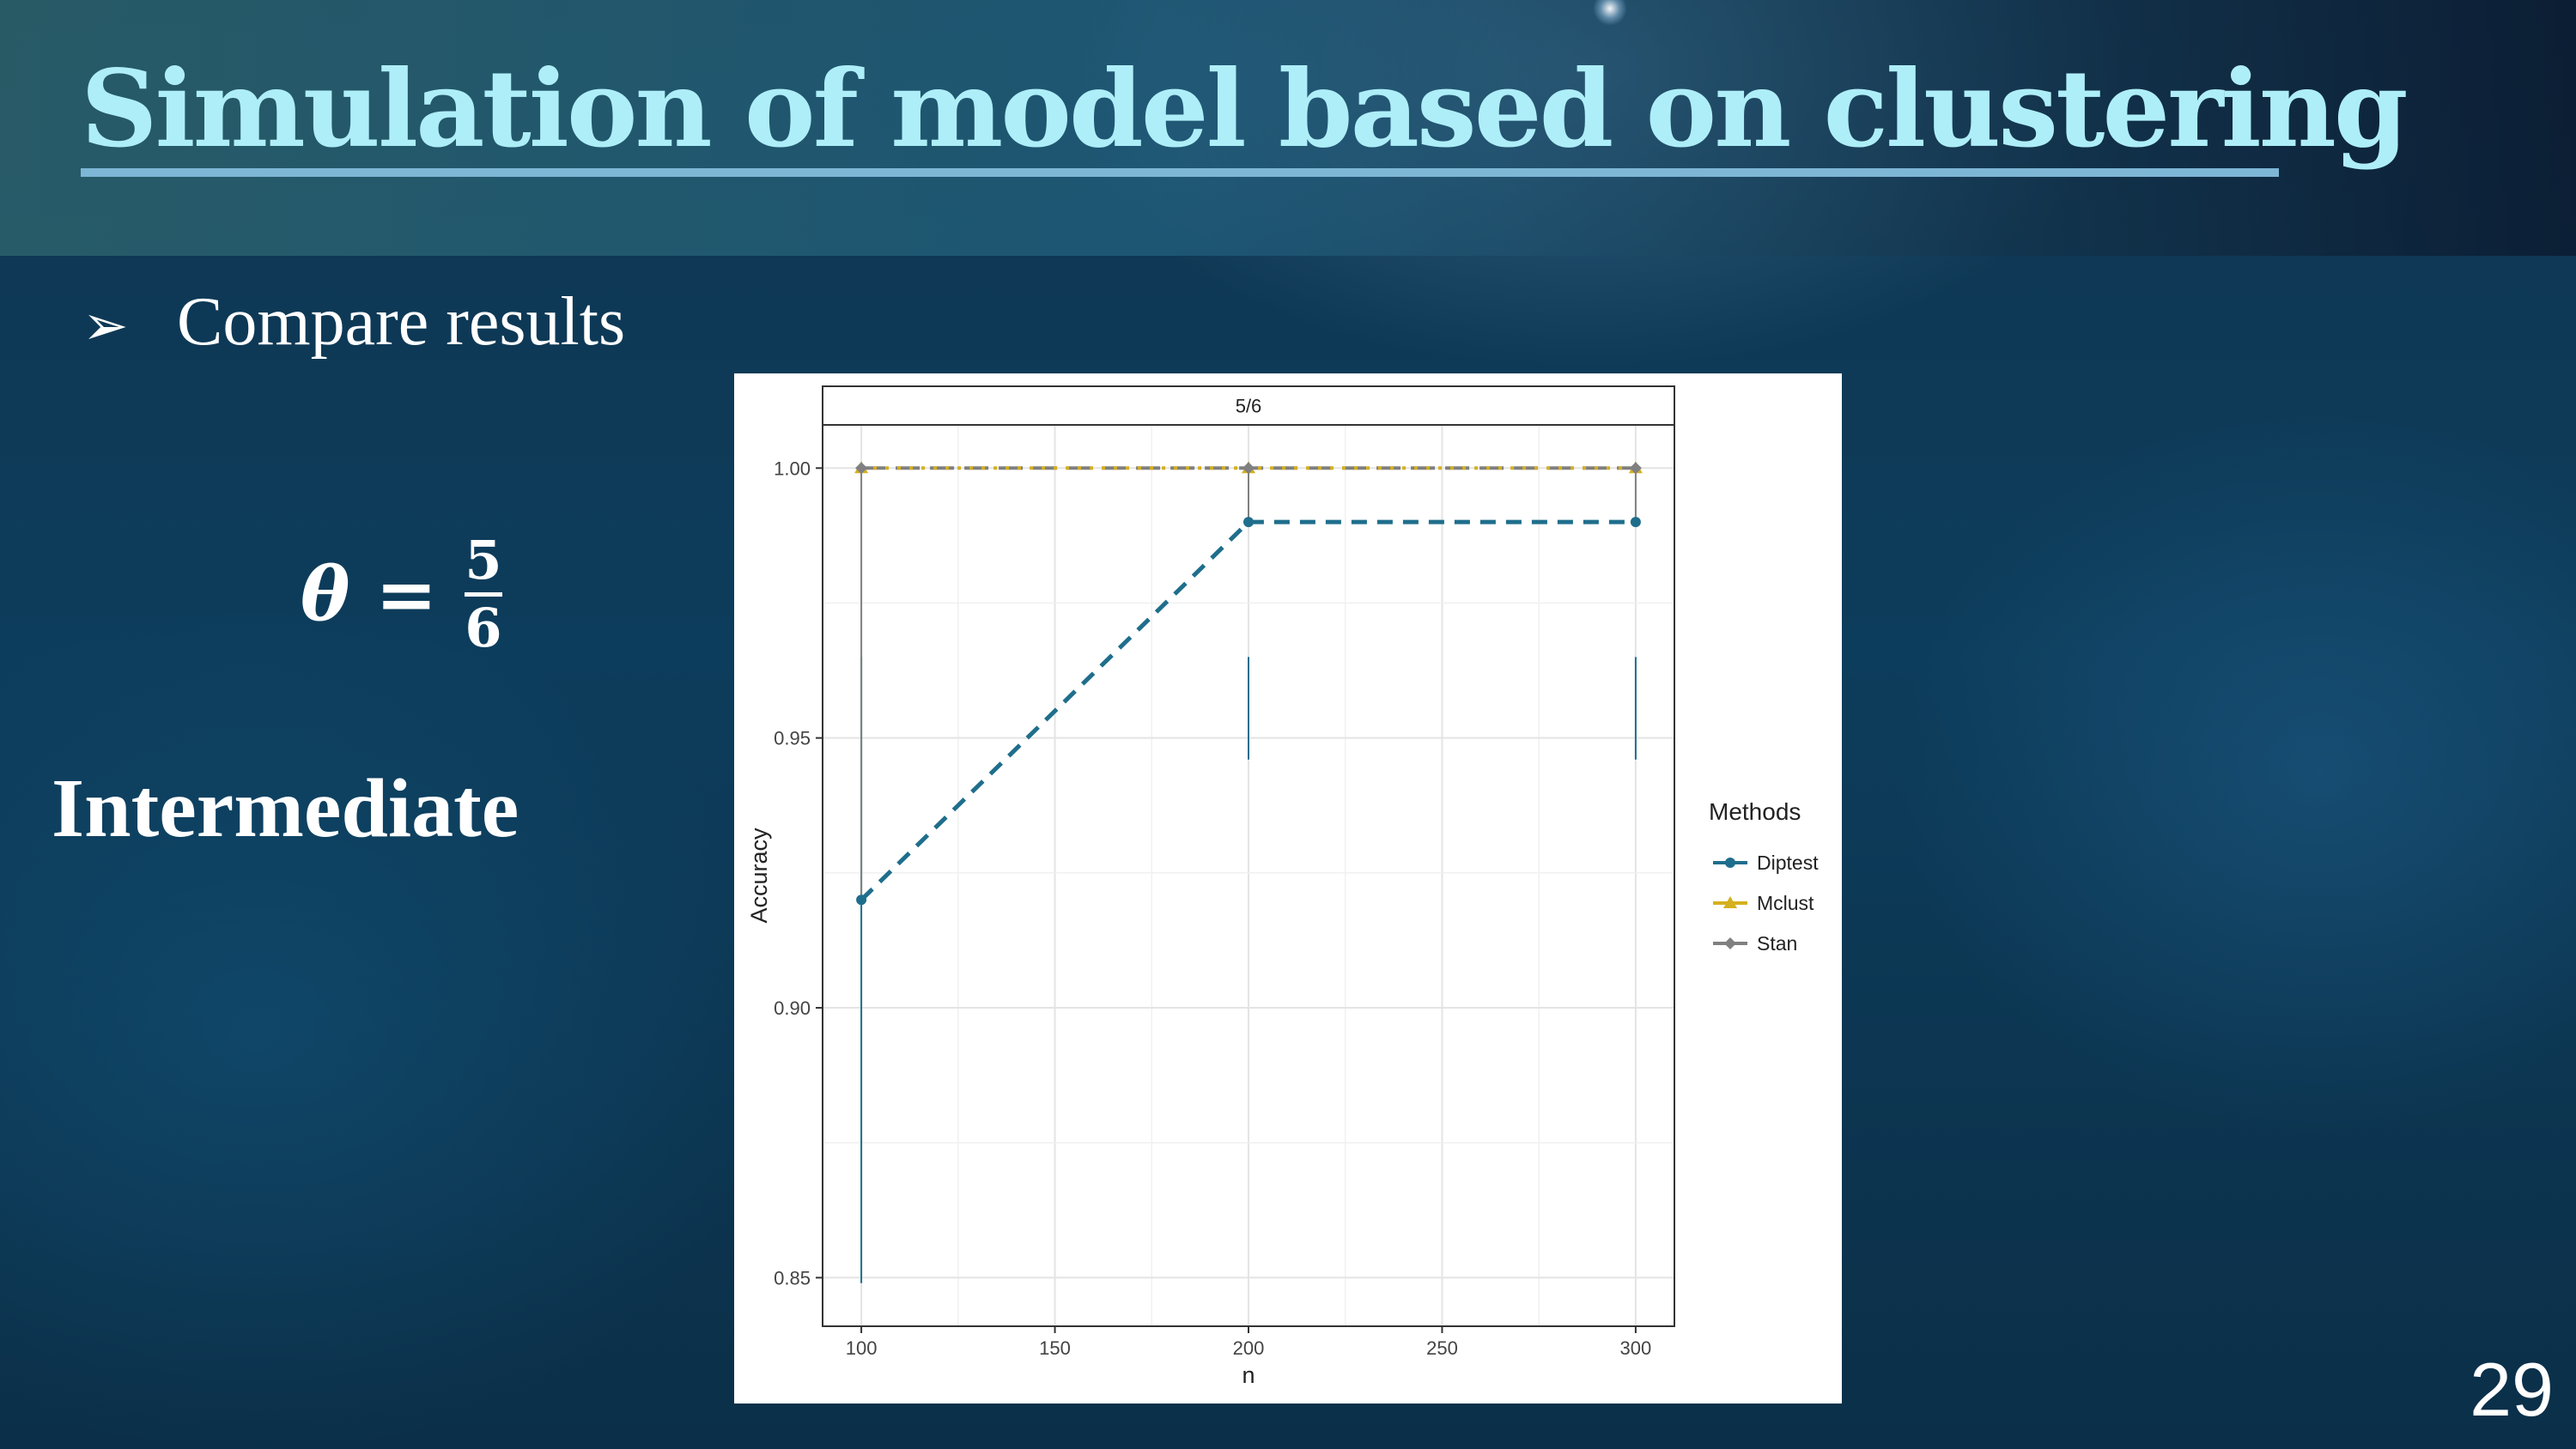  I want to click on formula-lhs: θ =, so click(369, 594).